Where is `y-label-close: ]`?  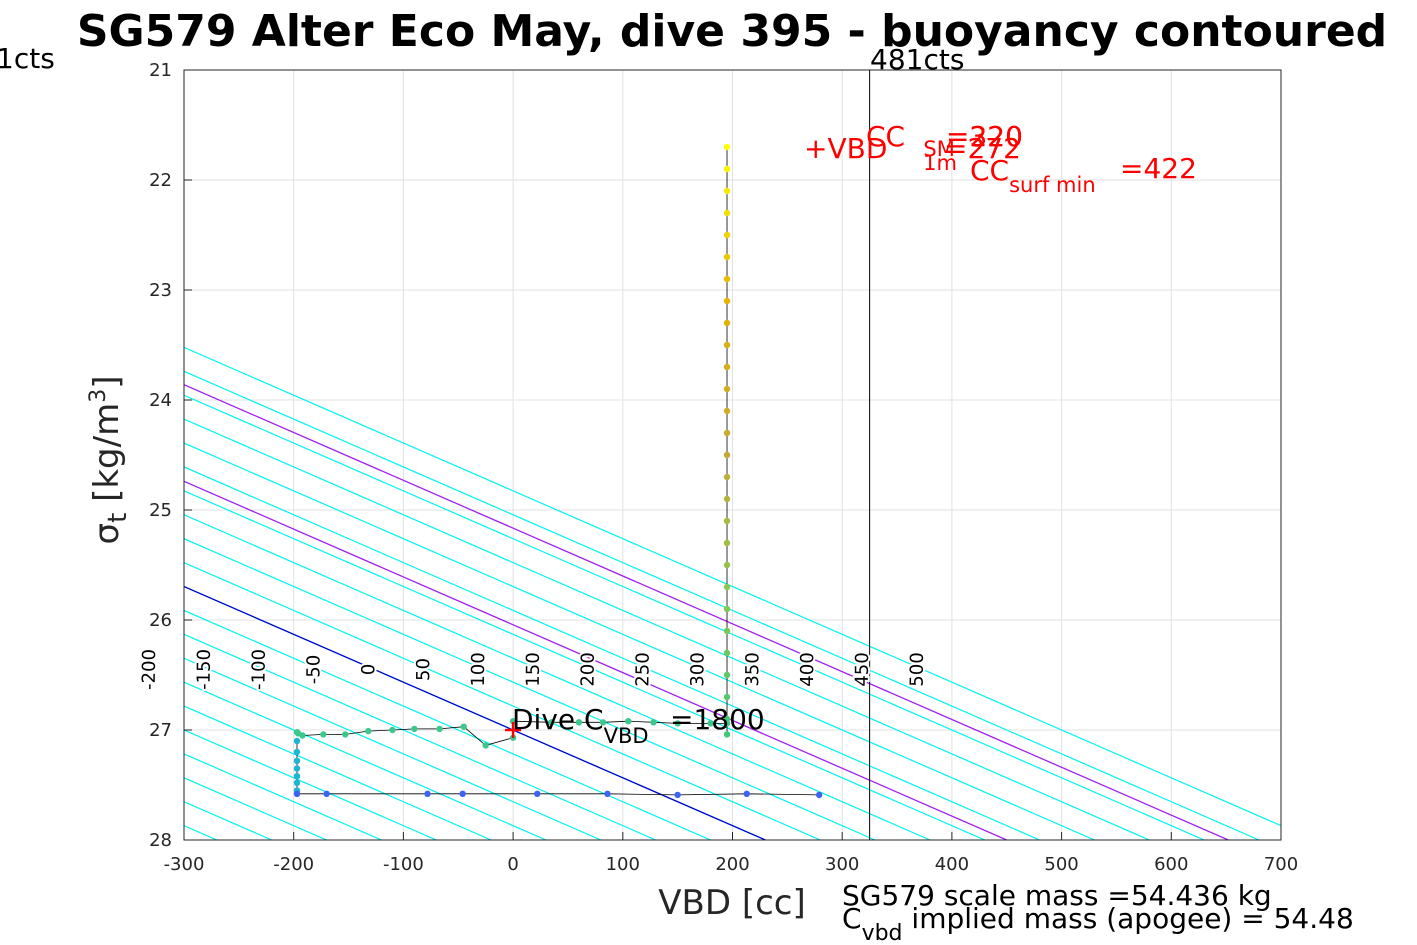 y-label-close: ] is located at coordinates (107, 382).